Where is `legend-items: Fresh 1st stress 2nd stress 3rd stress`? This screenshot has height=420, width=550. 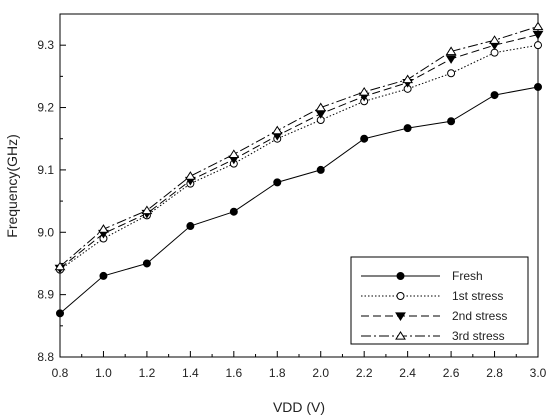
legend-items: Fresh 1st stress 2nd stress 3rd stress is located at coordinates (434, 306).